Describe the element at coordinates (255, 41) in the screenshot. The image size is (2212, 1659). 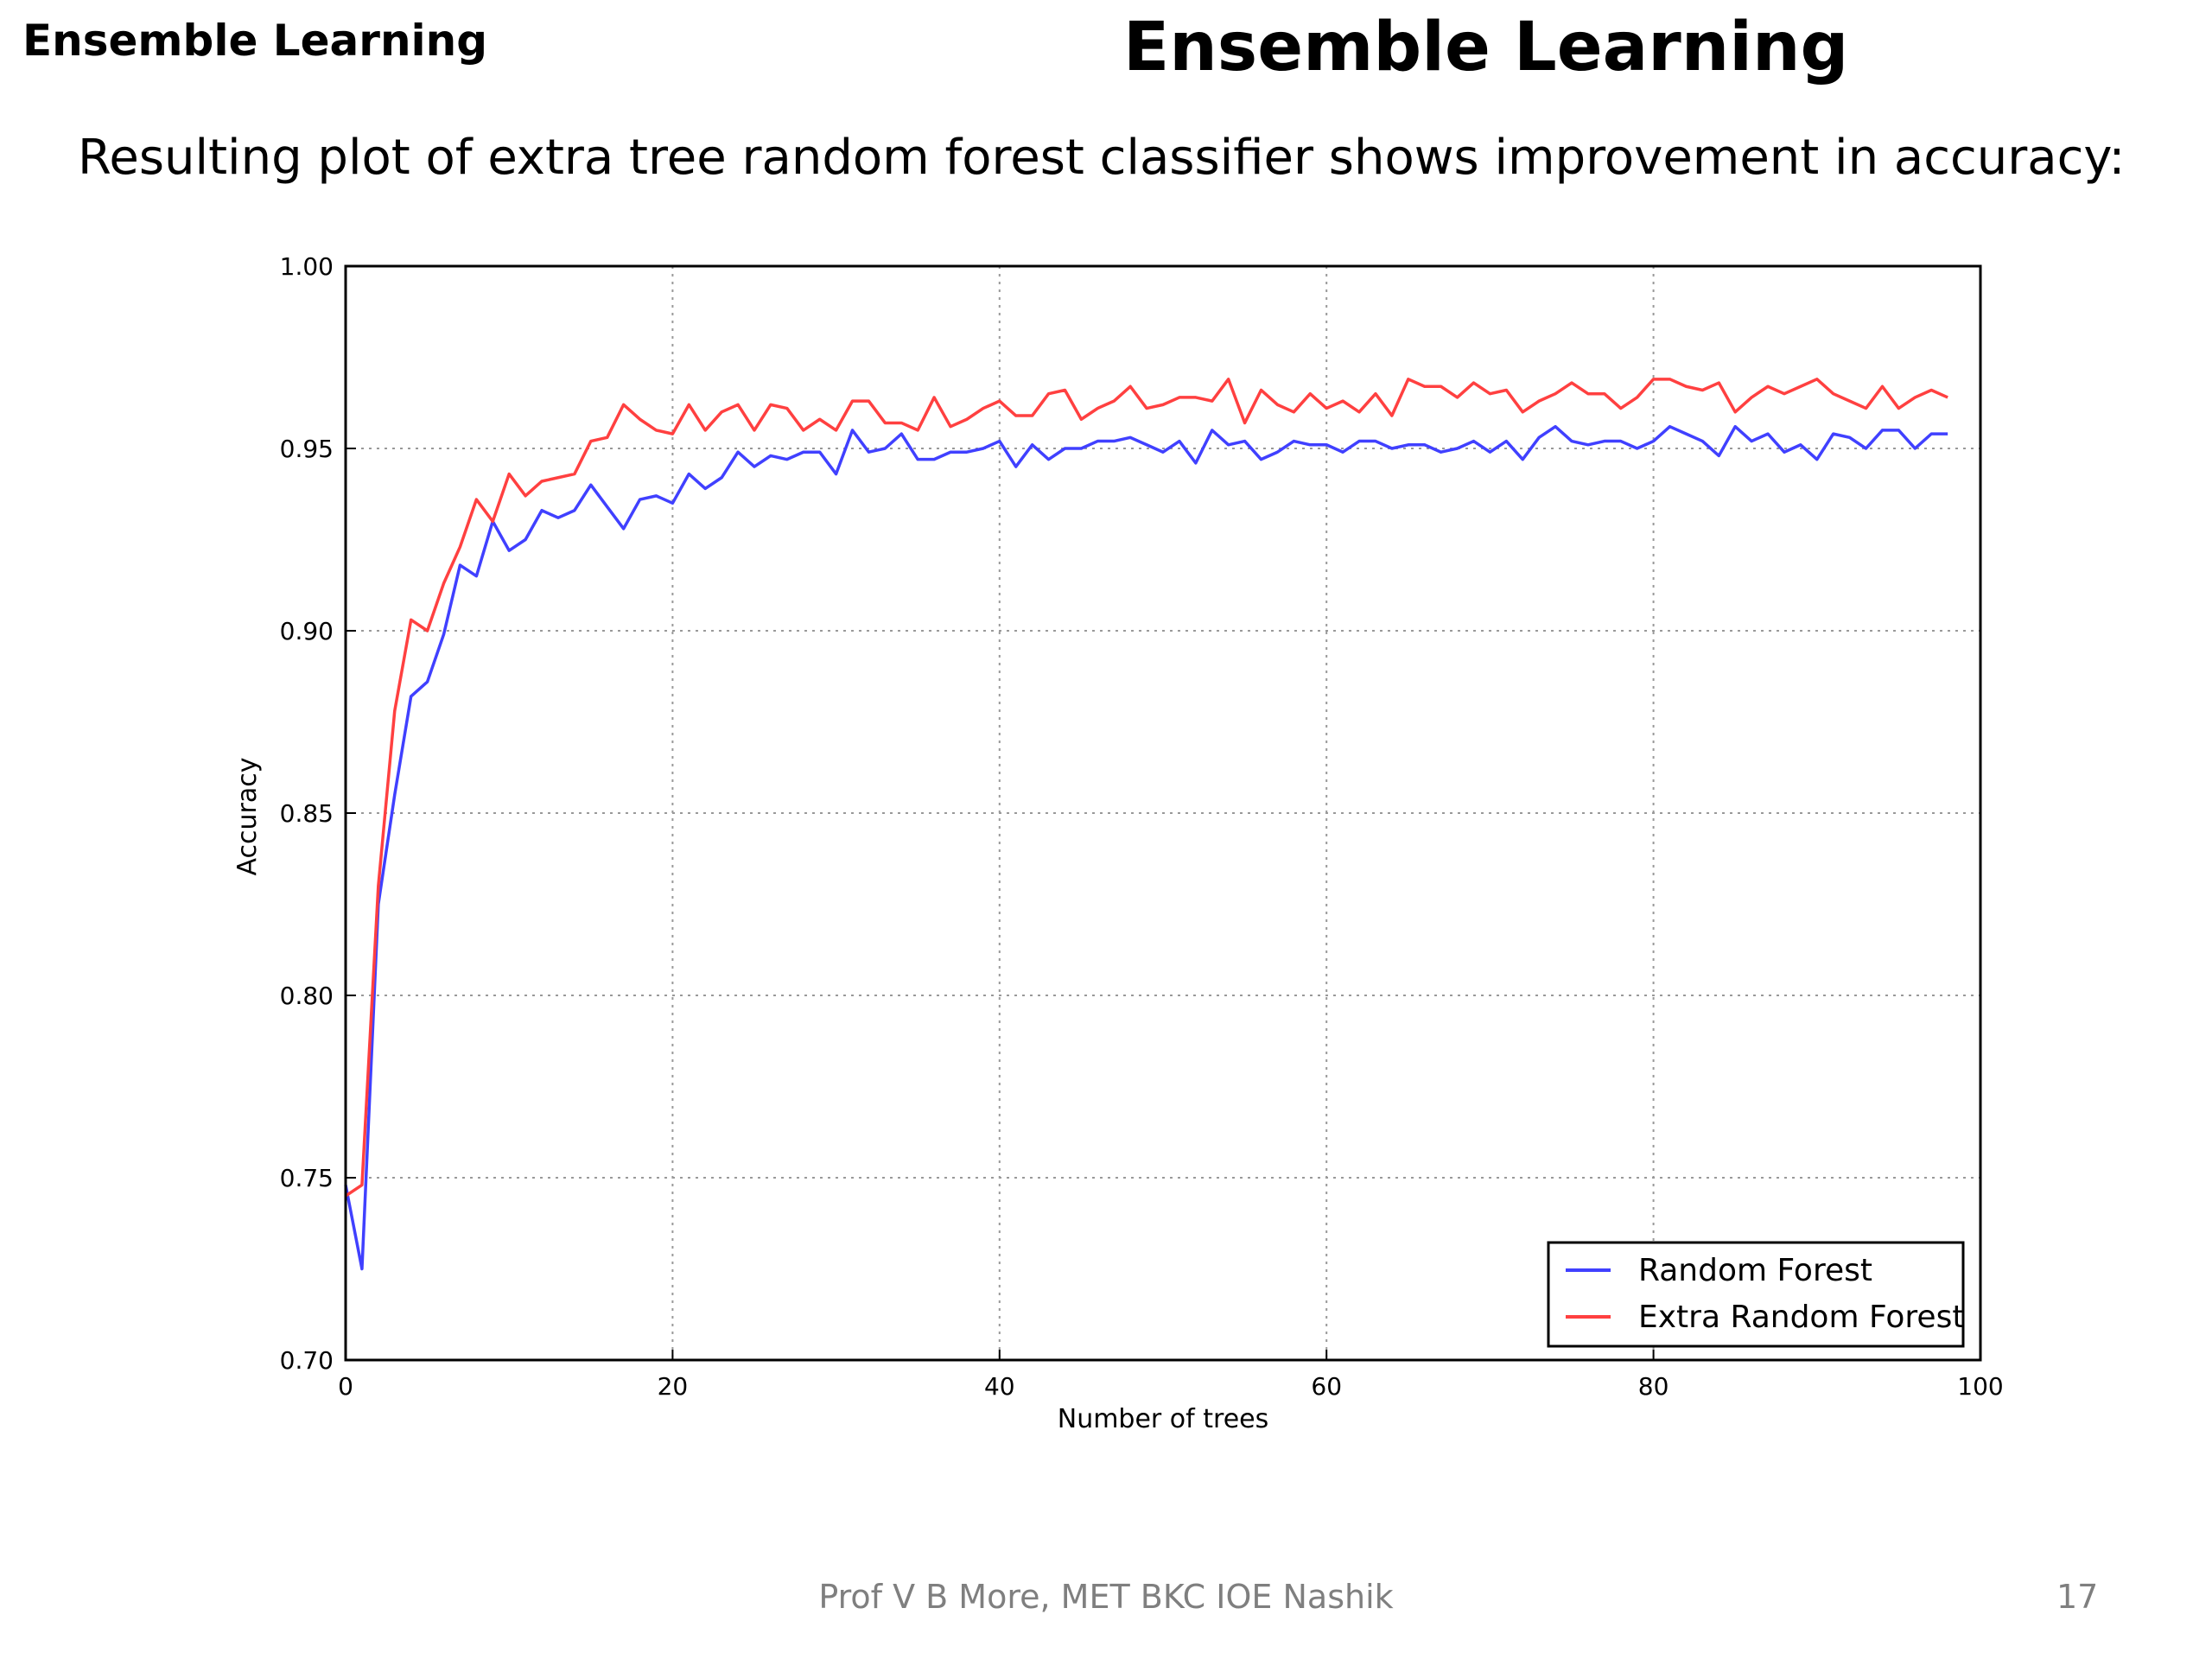
I see `corner-title: Ensemble Learning` at that location.